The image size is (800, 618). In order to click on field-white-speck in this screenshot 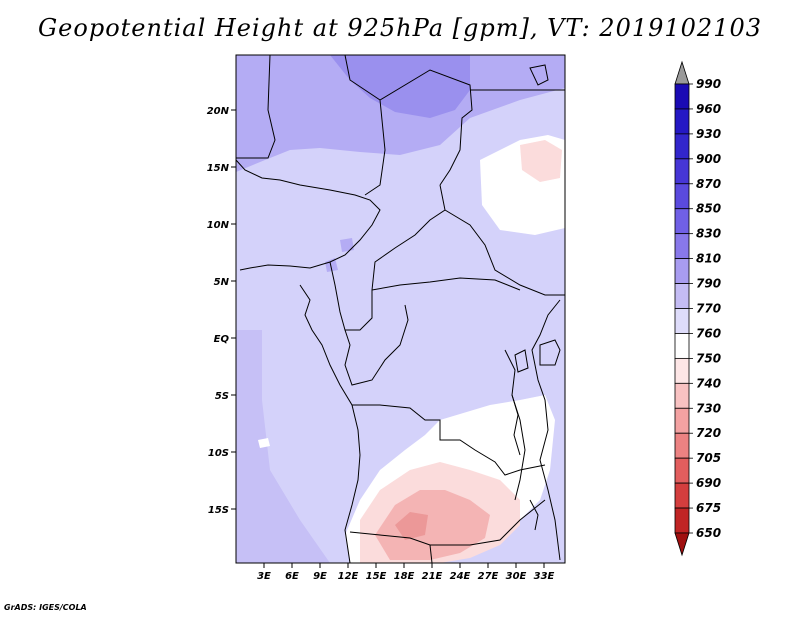, I will do `click(264, 443)`.